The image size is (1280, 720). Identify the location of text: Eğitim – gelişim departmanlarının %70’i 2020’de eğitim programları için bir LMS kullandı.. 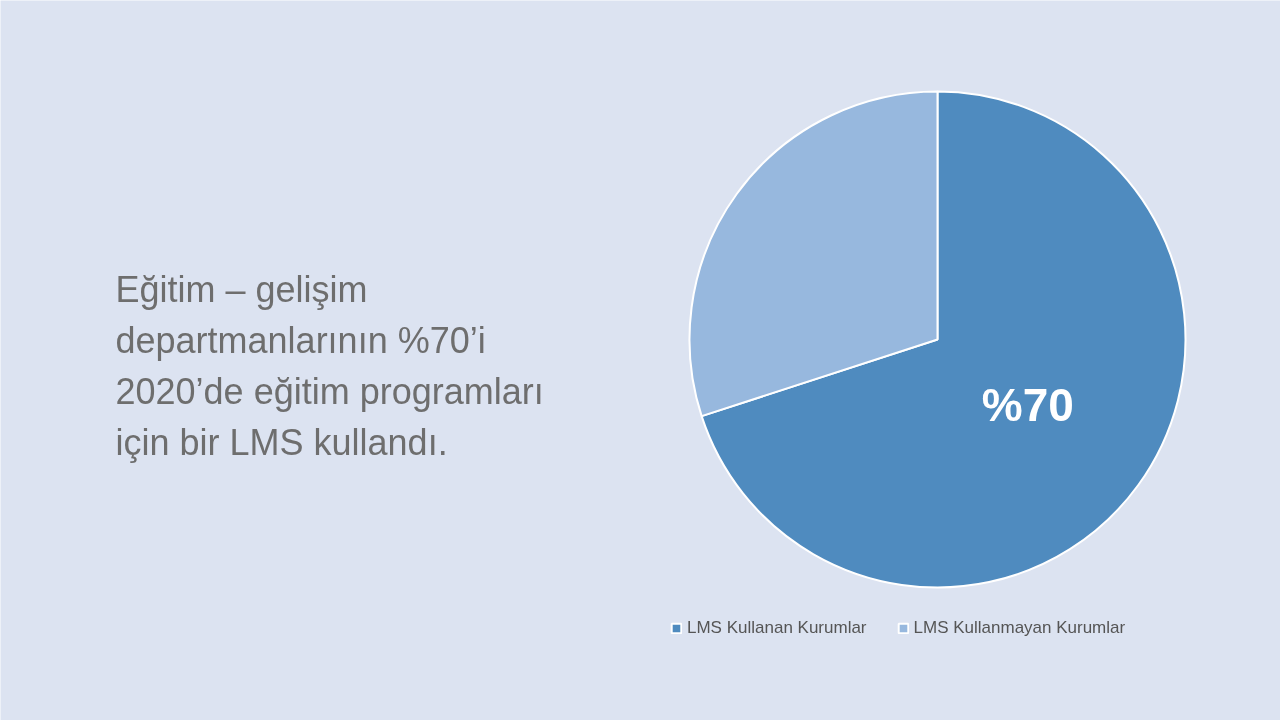
(329, 366).